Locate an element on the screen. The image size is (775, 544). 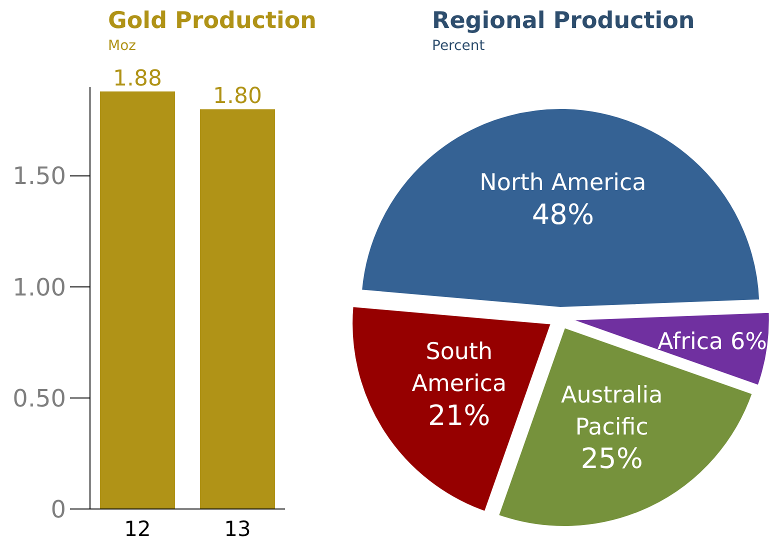
data-label: 1.88 is located at coordinates (137, 79).